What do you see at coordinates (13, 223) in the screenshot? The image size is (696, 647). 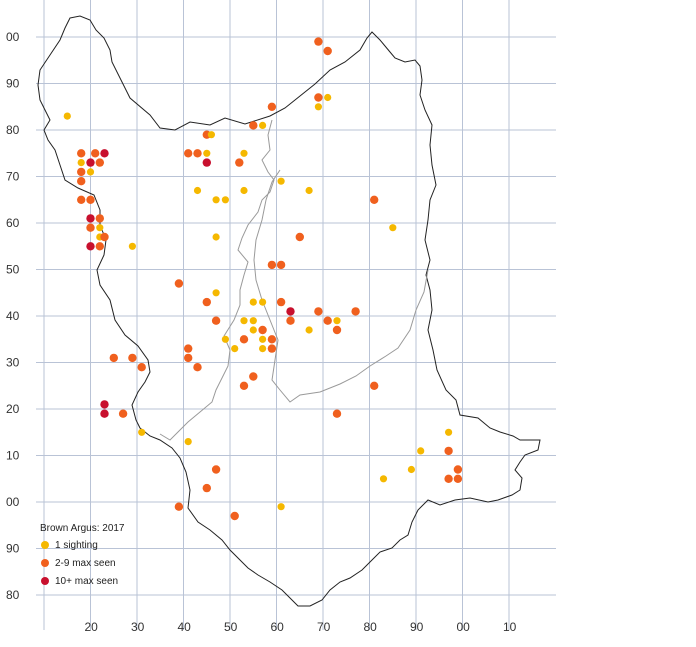 I see `y-tick-label: 60` at bounding box center [13, 223].